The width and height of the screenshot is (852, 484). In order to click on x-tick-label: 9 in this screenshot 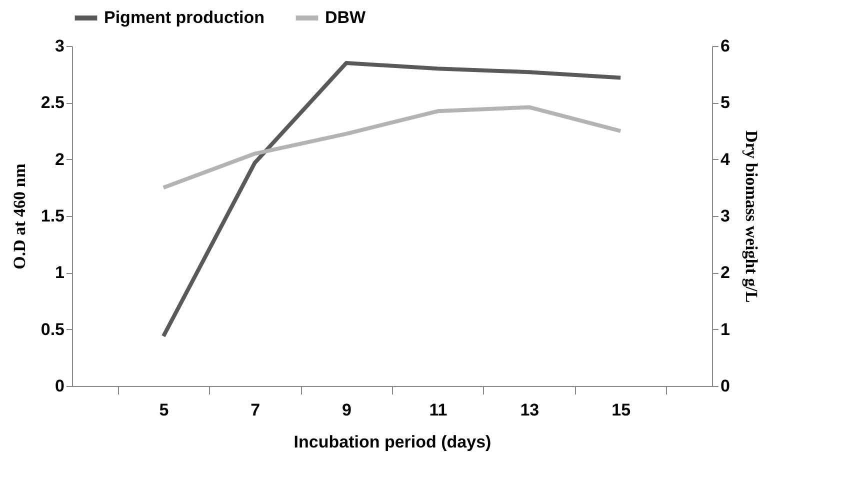, I will do `click(347, 410)`.